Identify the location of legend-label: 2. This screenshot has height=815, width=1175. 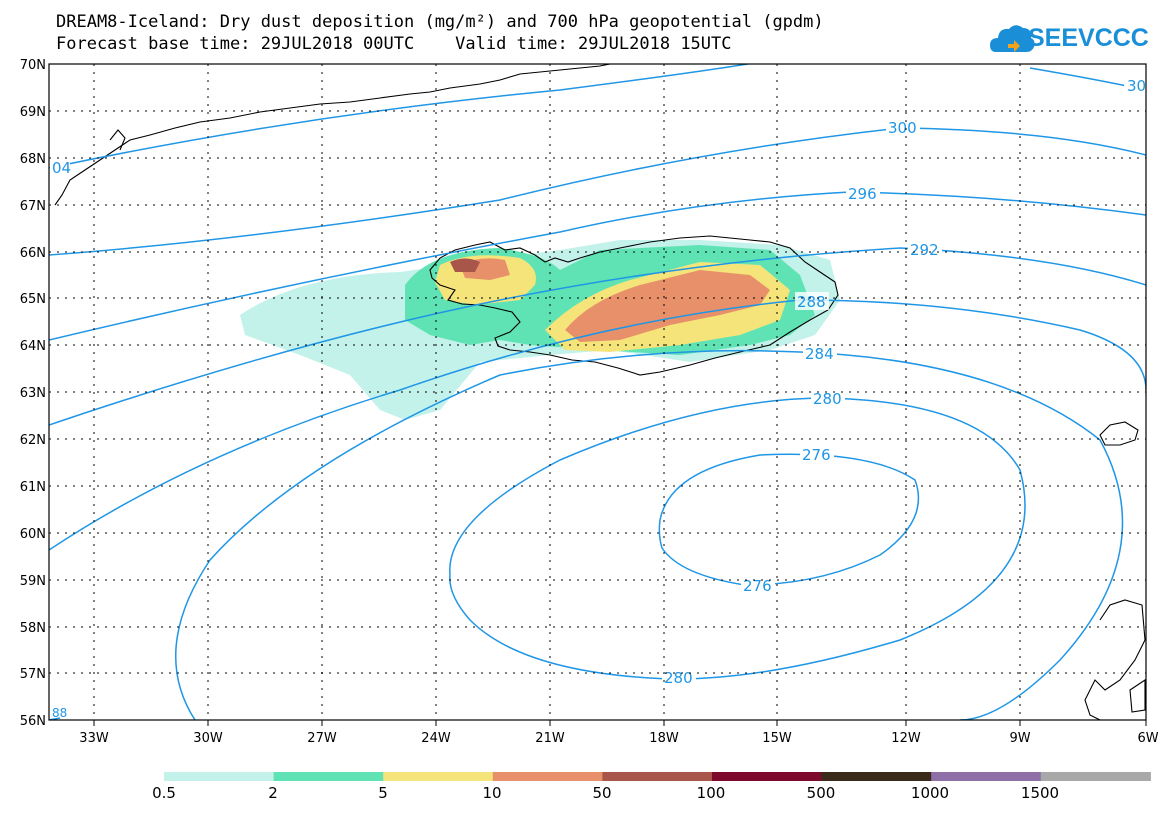
(273, 793).